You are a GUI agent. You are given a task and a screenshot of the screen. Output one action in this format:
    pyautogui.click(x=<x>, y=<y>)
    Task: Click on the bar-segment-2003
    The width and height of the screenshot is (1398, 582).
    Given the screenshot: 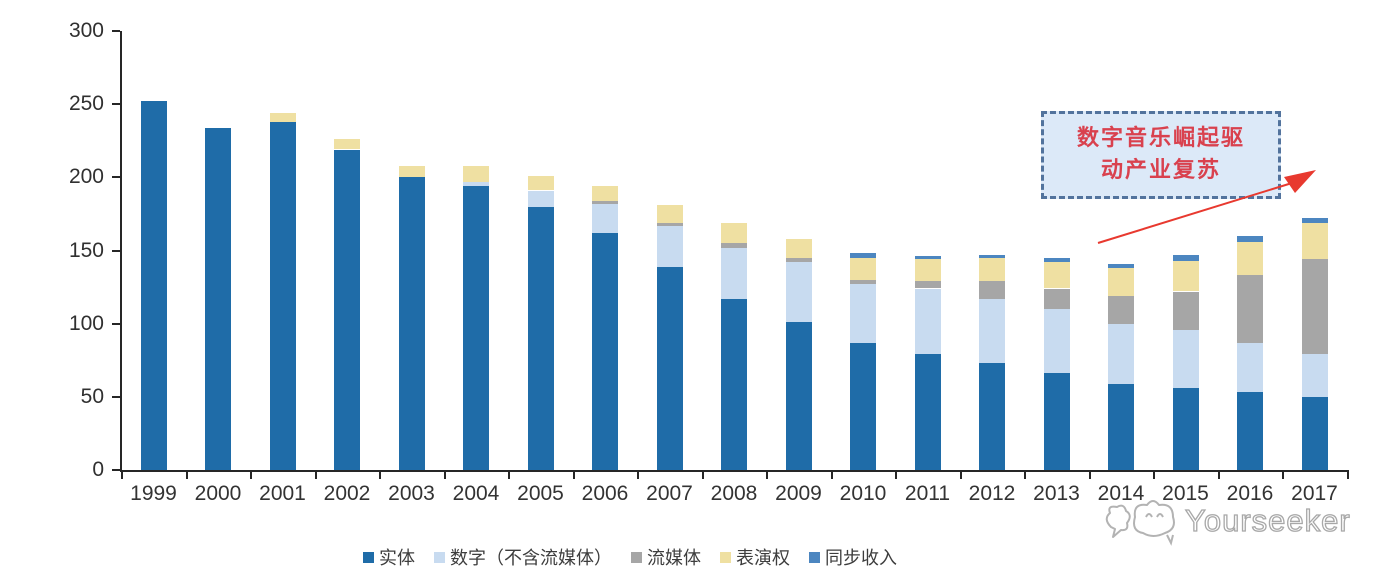 What is the action you would take?
    pyautogui.click(x=411, y=171)
    